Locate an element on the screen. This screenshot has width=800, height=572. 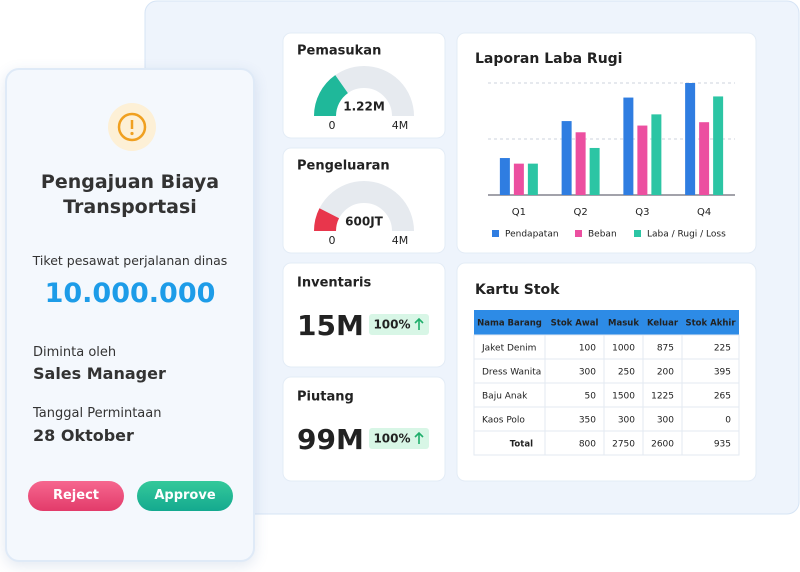
stat-title: Inventaris is located at coordinates (334, 283).